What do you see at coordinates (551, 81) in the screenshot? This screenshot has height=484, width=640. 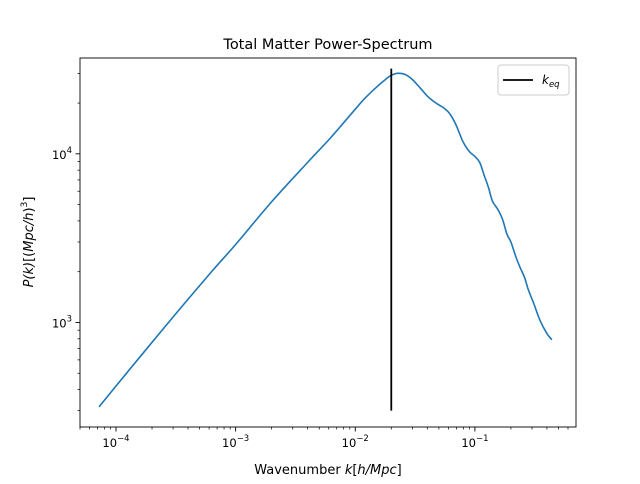 I see `legend-label: keq` at bounding box center [551, 81].